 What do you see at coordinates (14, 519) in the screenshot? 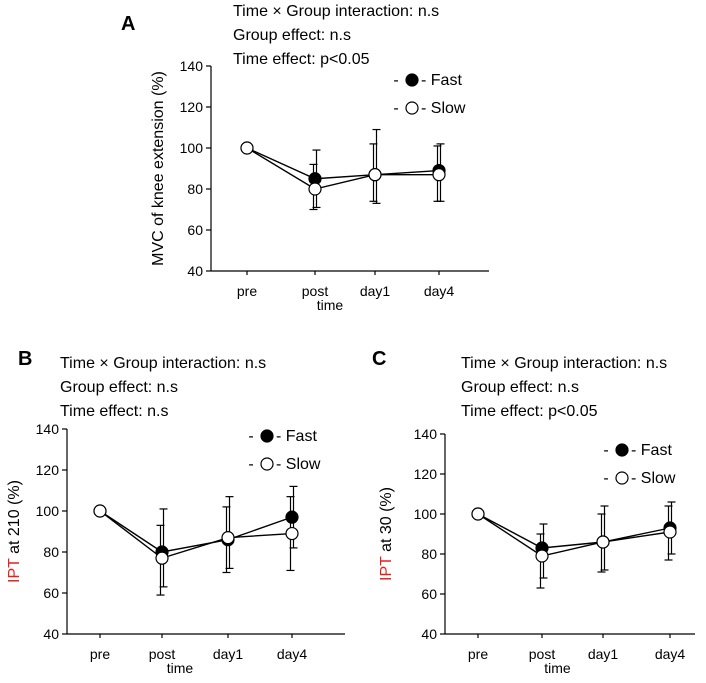
I see `y-axis-label-text: at 210 (%)` at bounding box center [14, 519].